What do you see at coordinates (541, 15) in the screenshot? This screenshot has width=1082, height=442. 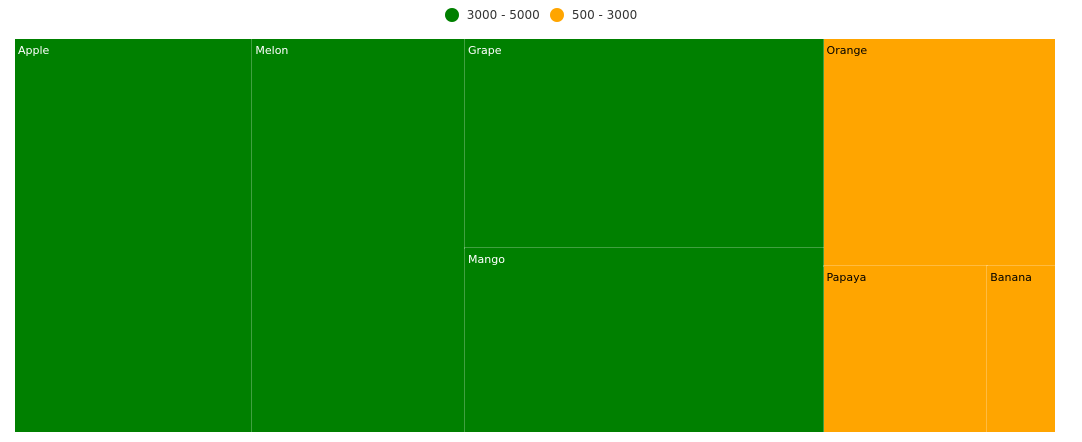 I see `legend: 3000 - 5000 500 - 3000` at bounding box center [541, 15].